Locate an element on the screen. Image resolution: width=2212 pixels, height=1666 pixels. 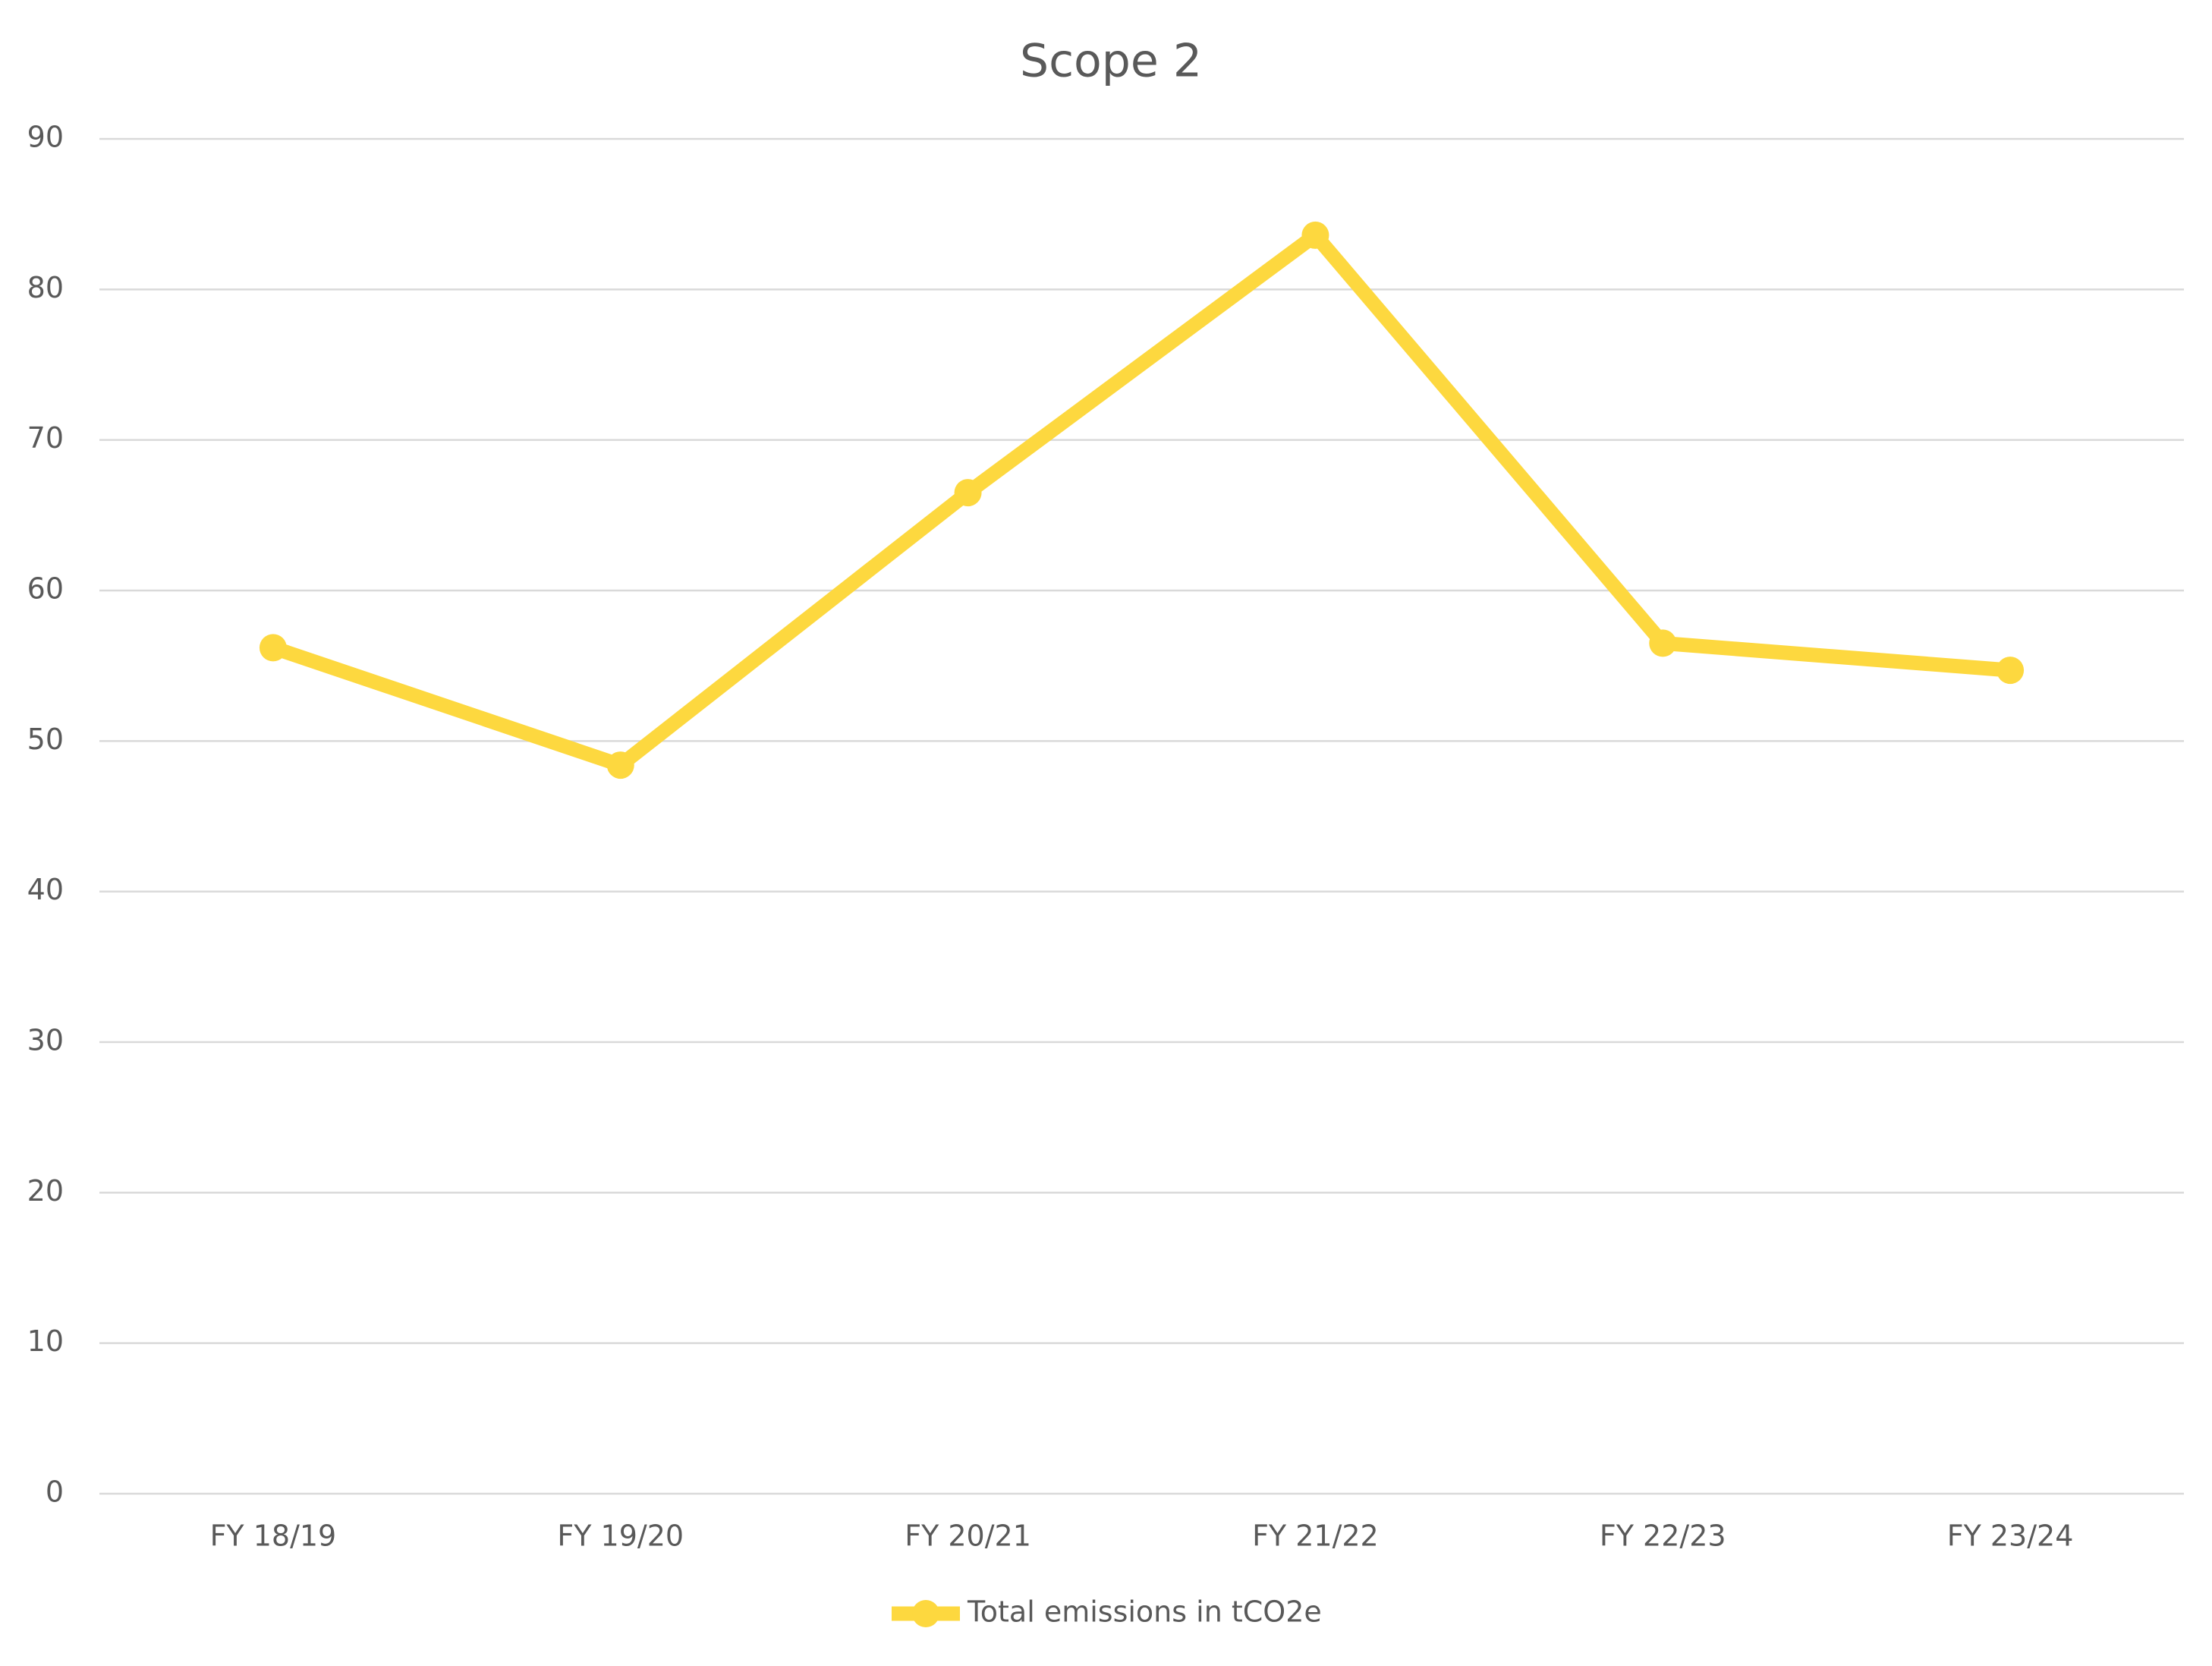
legend-marker is located at coordinates (926, 1613).